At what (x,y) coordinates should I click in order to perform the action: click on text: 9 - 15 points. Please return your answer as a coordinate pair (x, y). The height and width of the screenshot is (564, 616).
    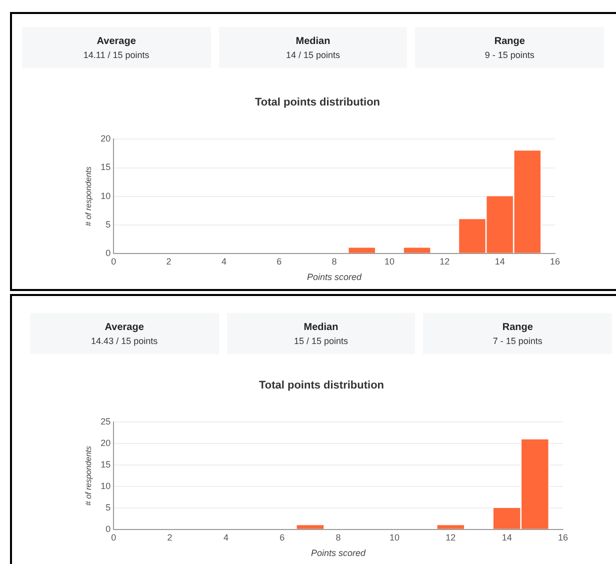
    Looking at the image, I should click on (510, 55).